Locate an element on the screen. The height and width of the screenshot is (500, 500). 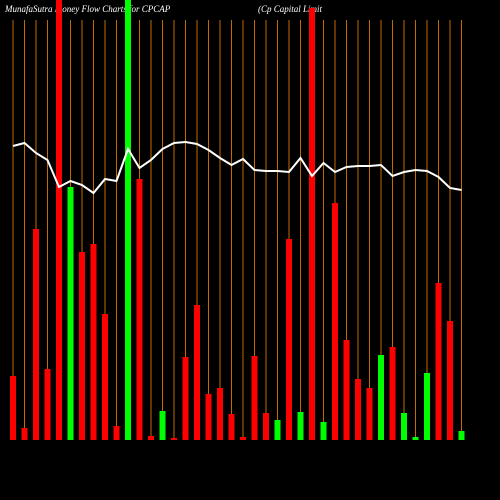
chart-subtitle: (Cp Capital Limit is located at coordinates (290, 9).